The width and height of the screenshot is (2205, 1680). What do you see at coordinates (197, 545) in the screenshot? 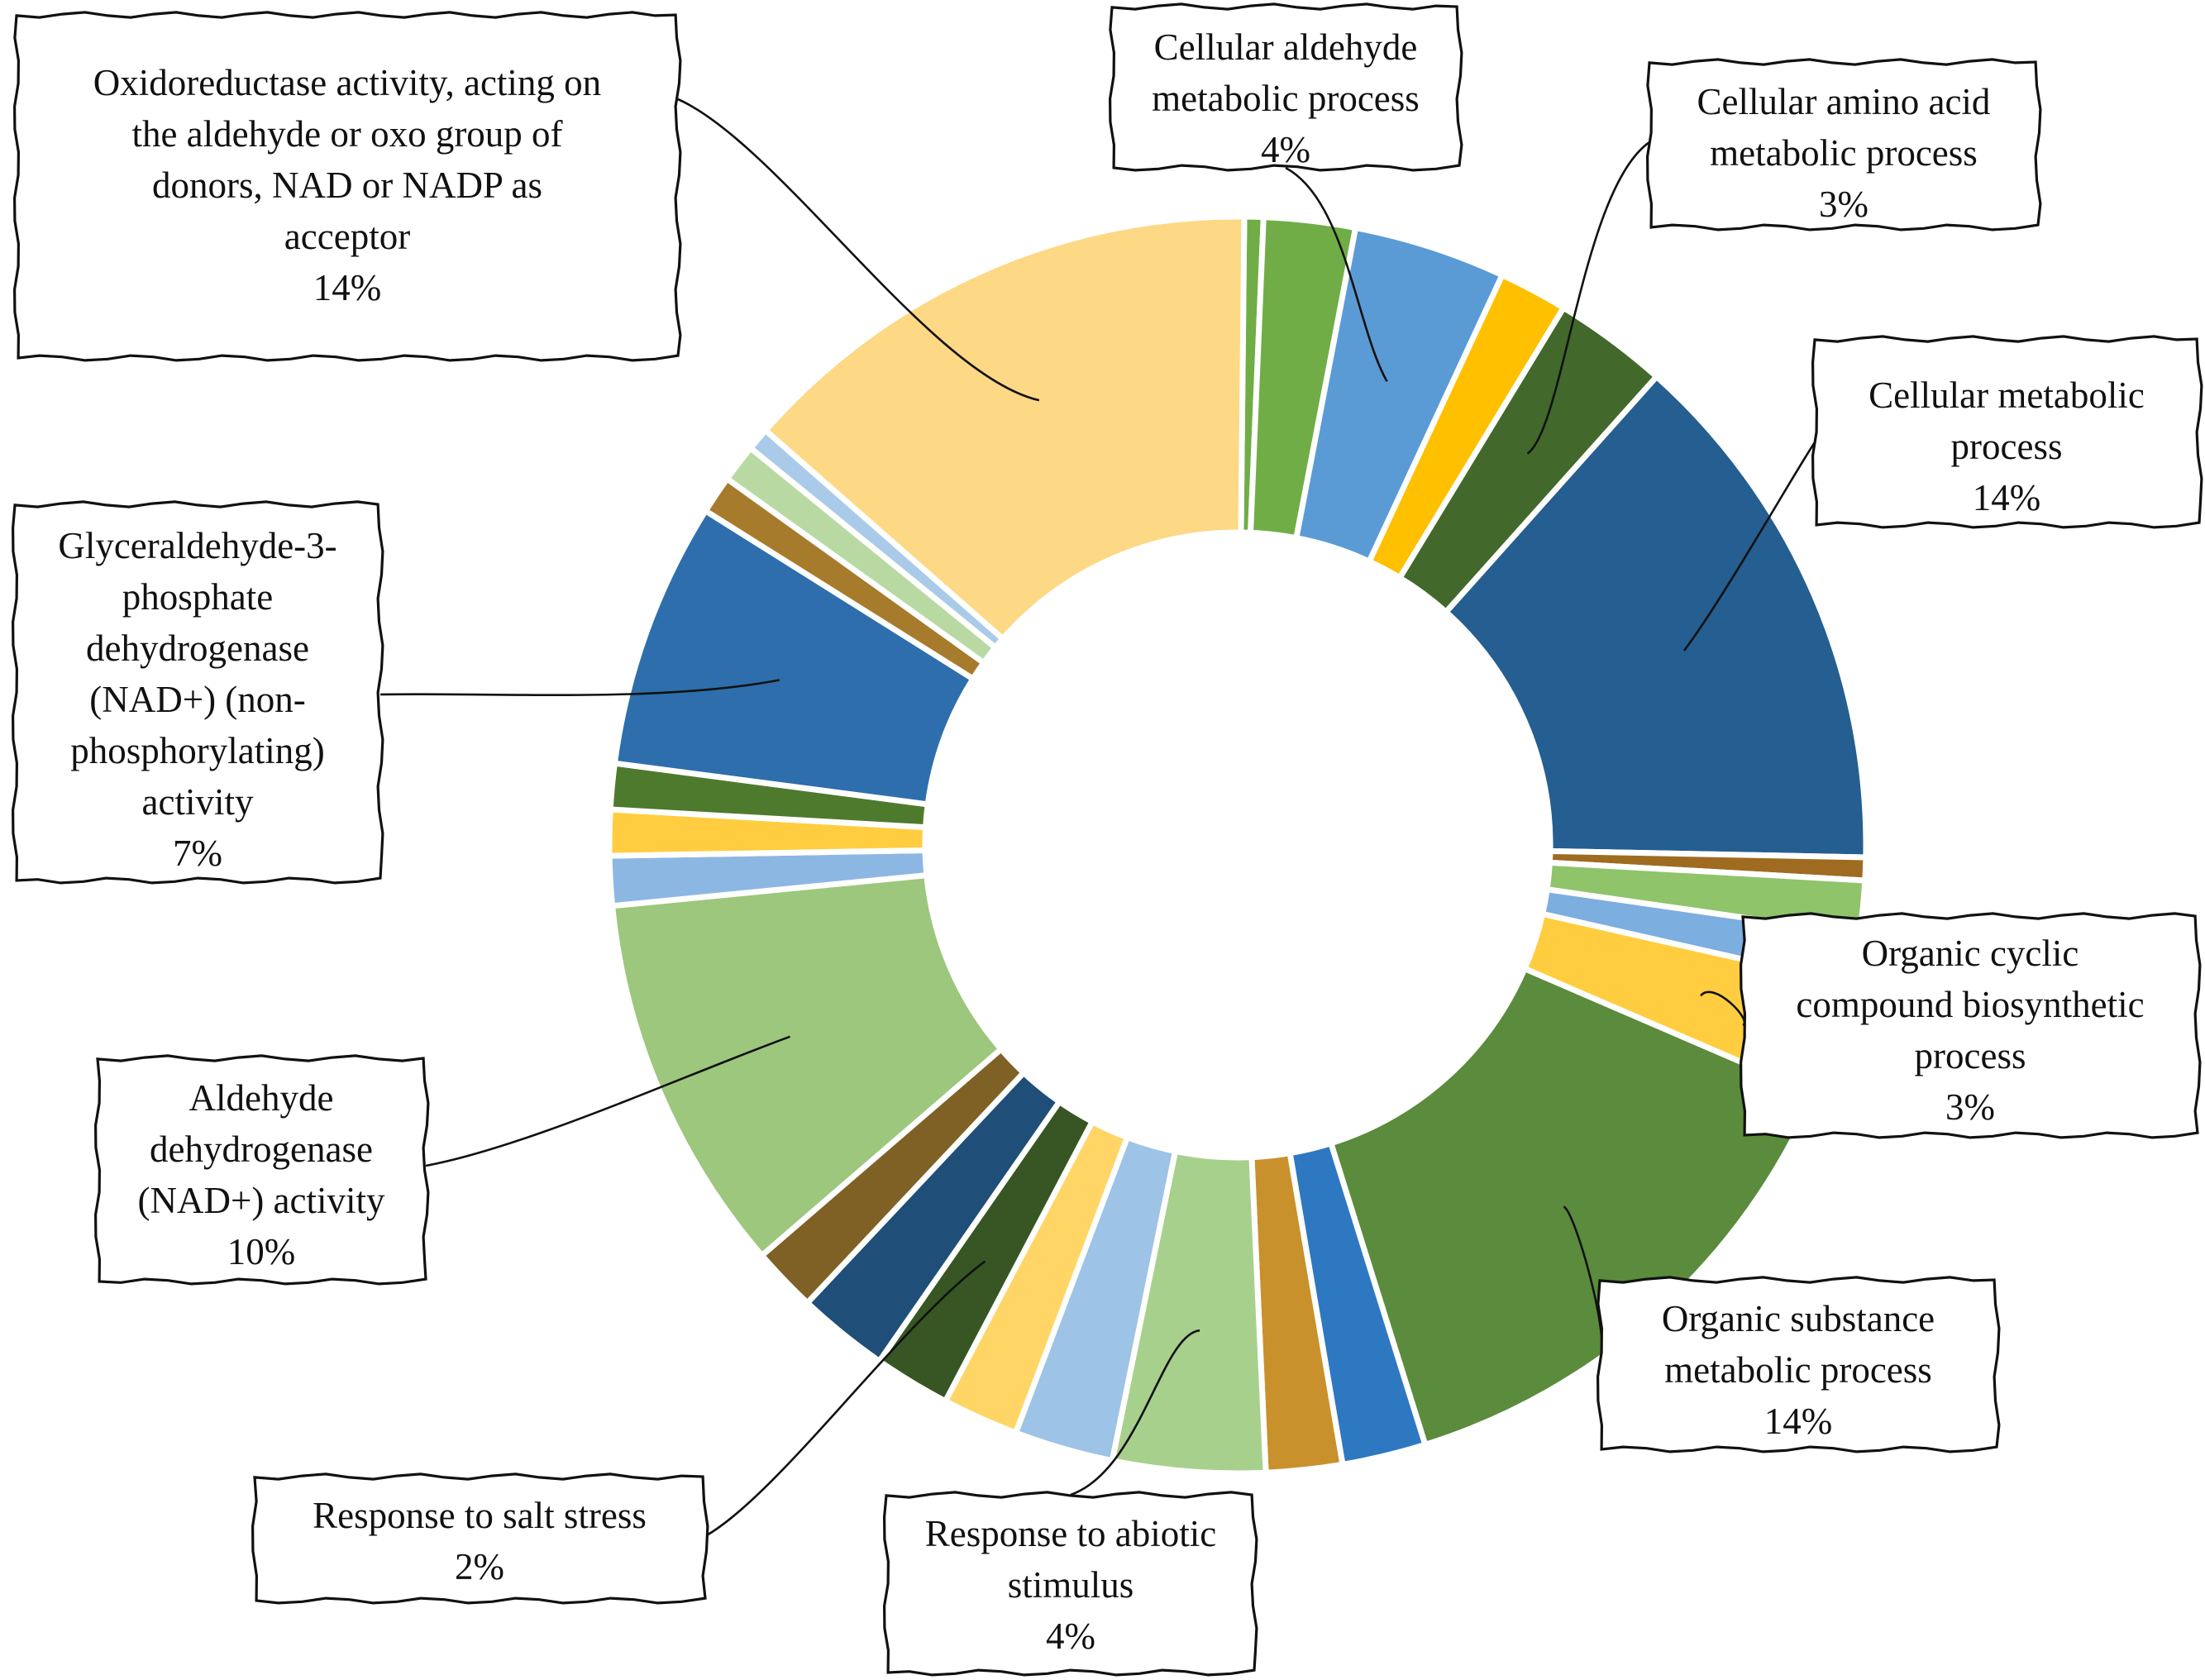
I see `label-line: Glyceraldehyde-3-` at bounding box center [197, 545].